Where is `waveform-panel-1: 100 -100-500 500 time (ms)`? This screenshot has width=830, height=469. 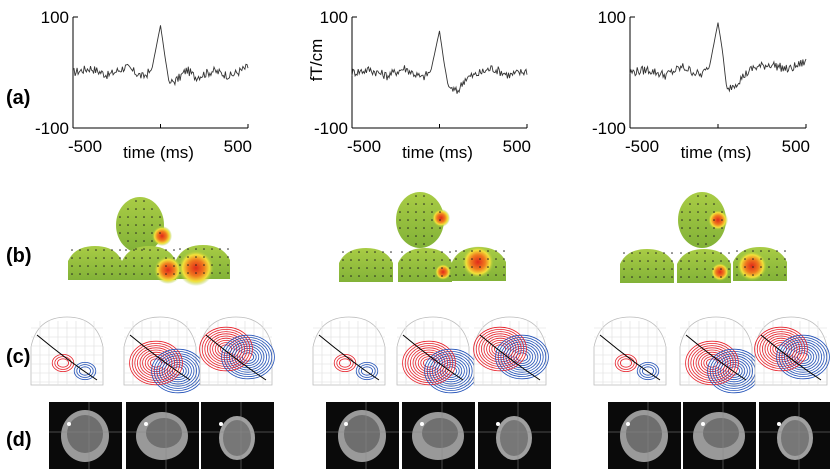 waveform-panel-1: 100 -100-500 500 time (ms) is located at coordinates (143, 85).